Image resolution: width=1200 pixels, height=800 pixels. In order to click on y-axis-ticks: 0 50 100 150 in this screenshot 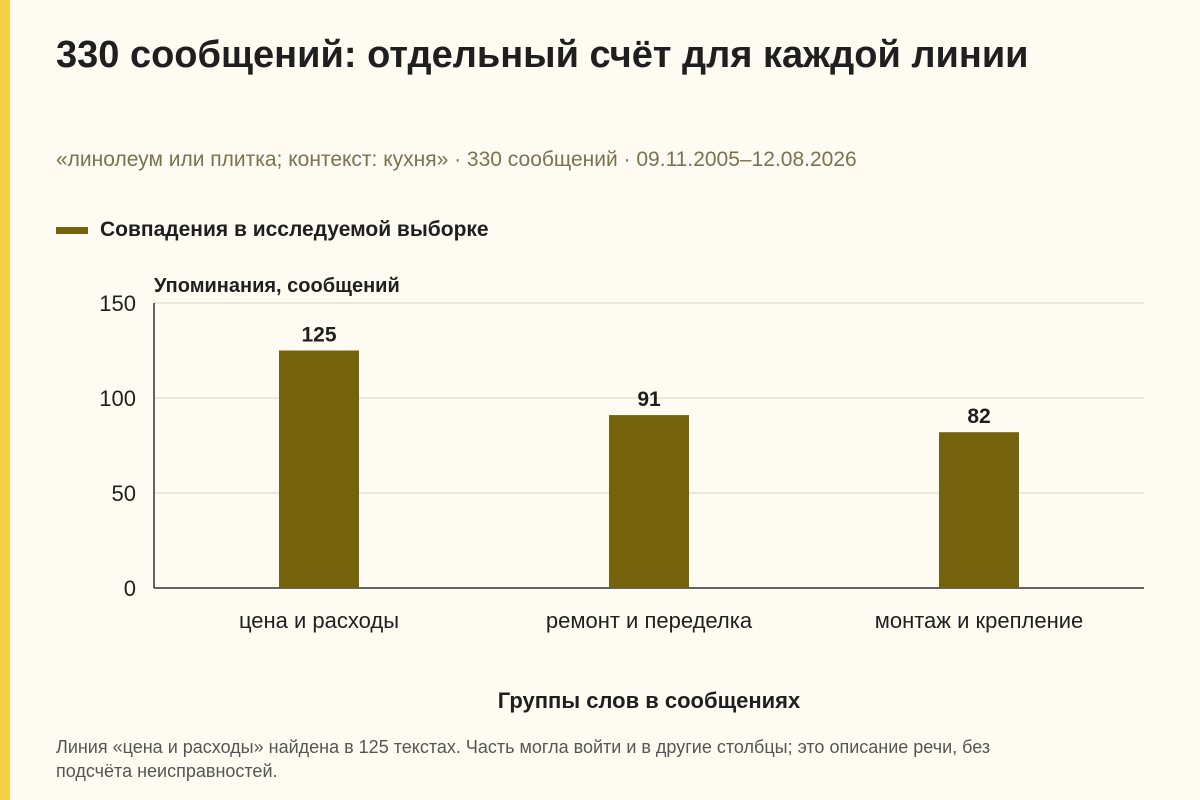, I will do `click(117, 446)`.